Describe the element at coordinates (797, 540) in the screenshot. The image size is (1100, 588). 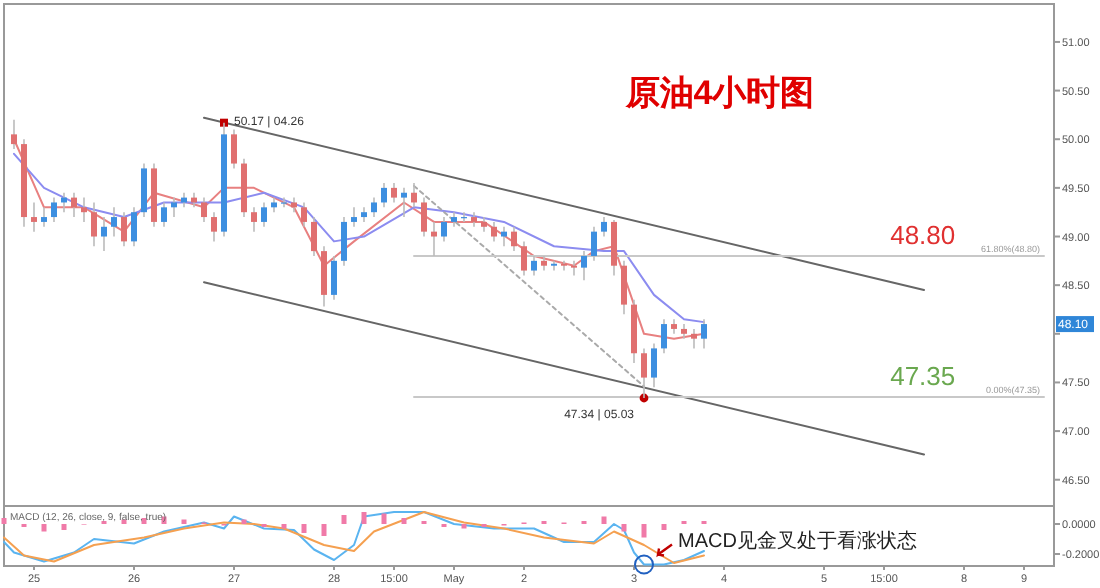
I see `annotation: MACD见金叉处于看涨状态` at that location.